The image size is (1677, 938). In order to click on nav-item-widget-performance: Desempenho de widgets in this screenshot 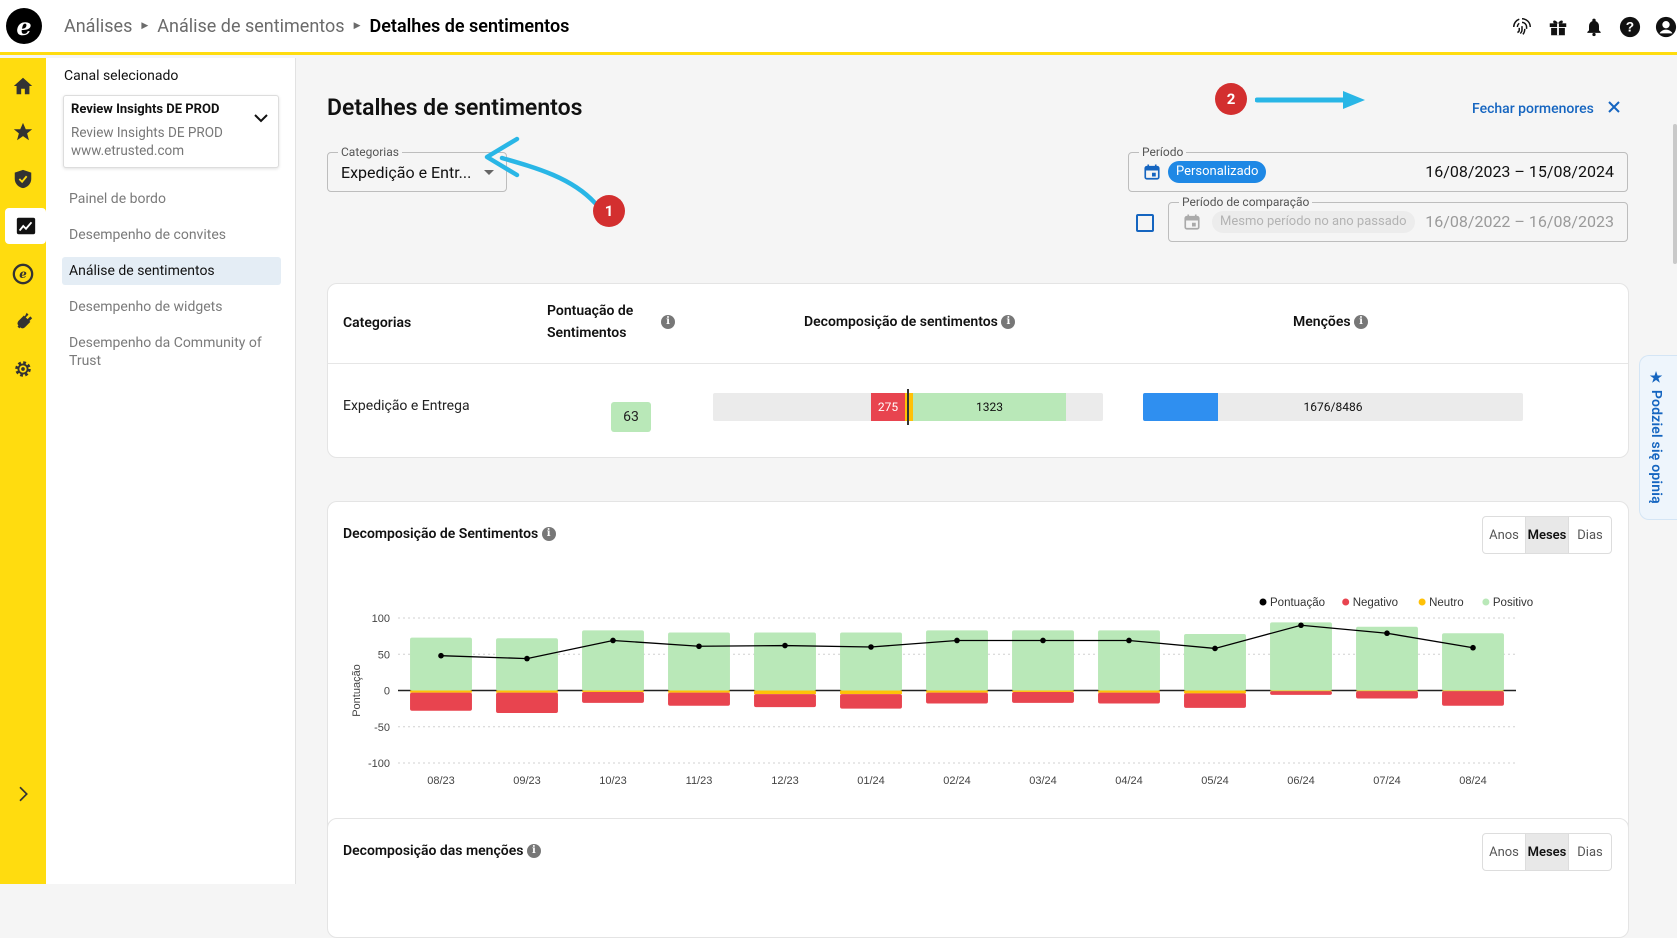, I will do `click(146, 307)`.